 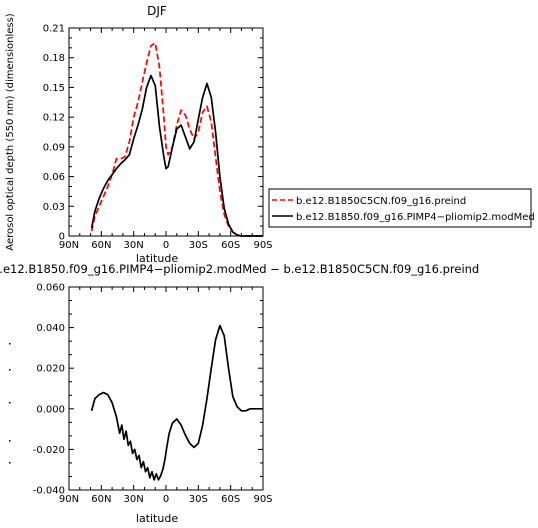 I want to click on bottom-ytick-label: -0.040, so click(x=49, y=491).